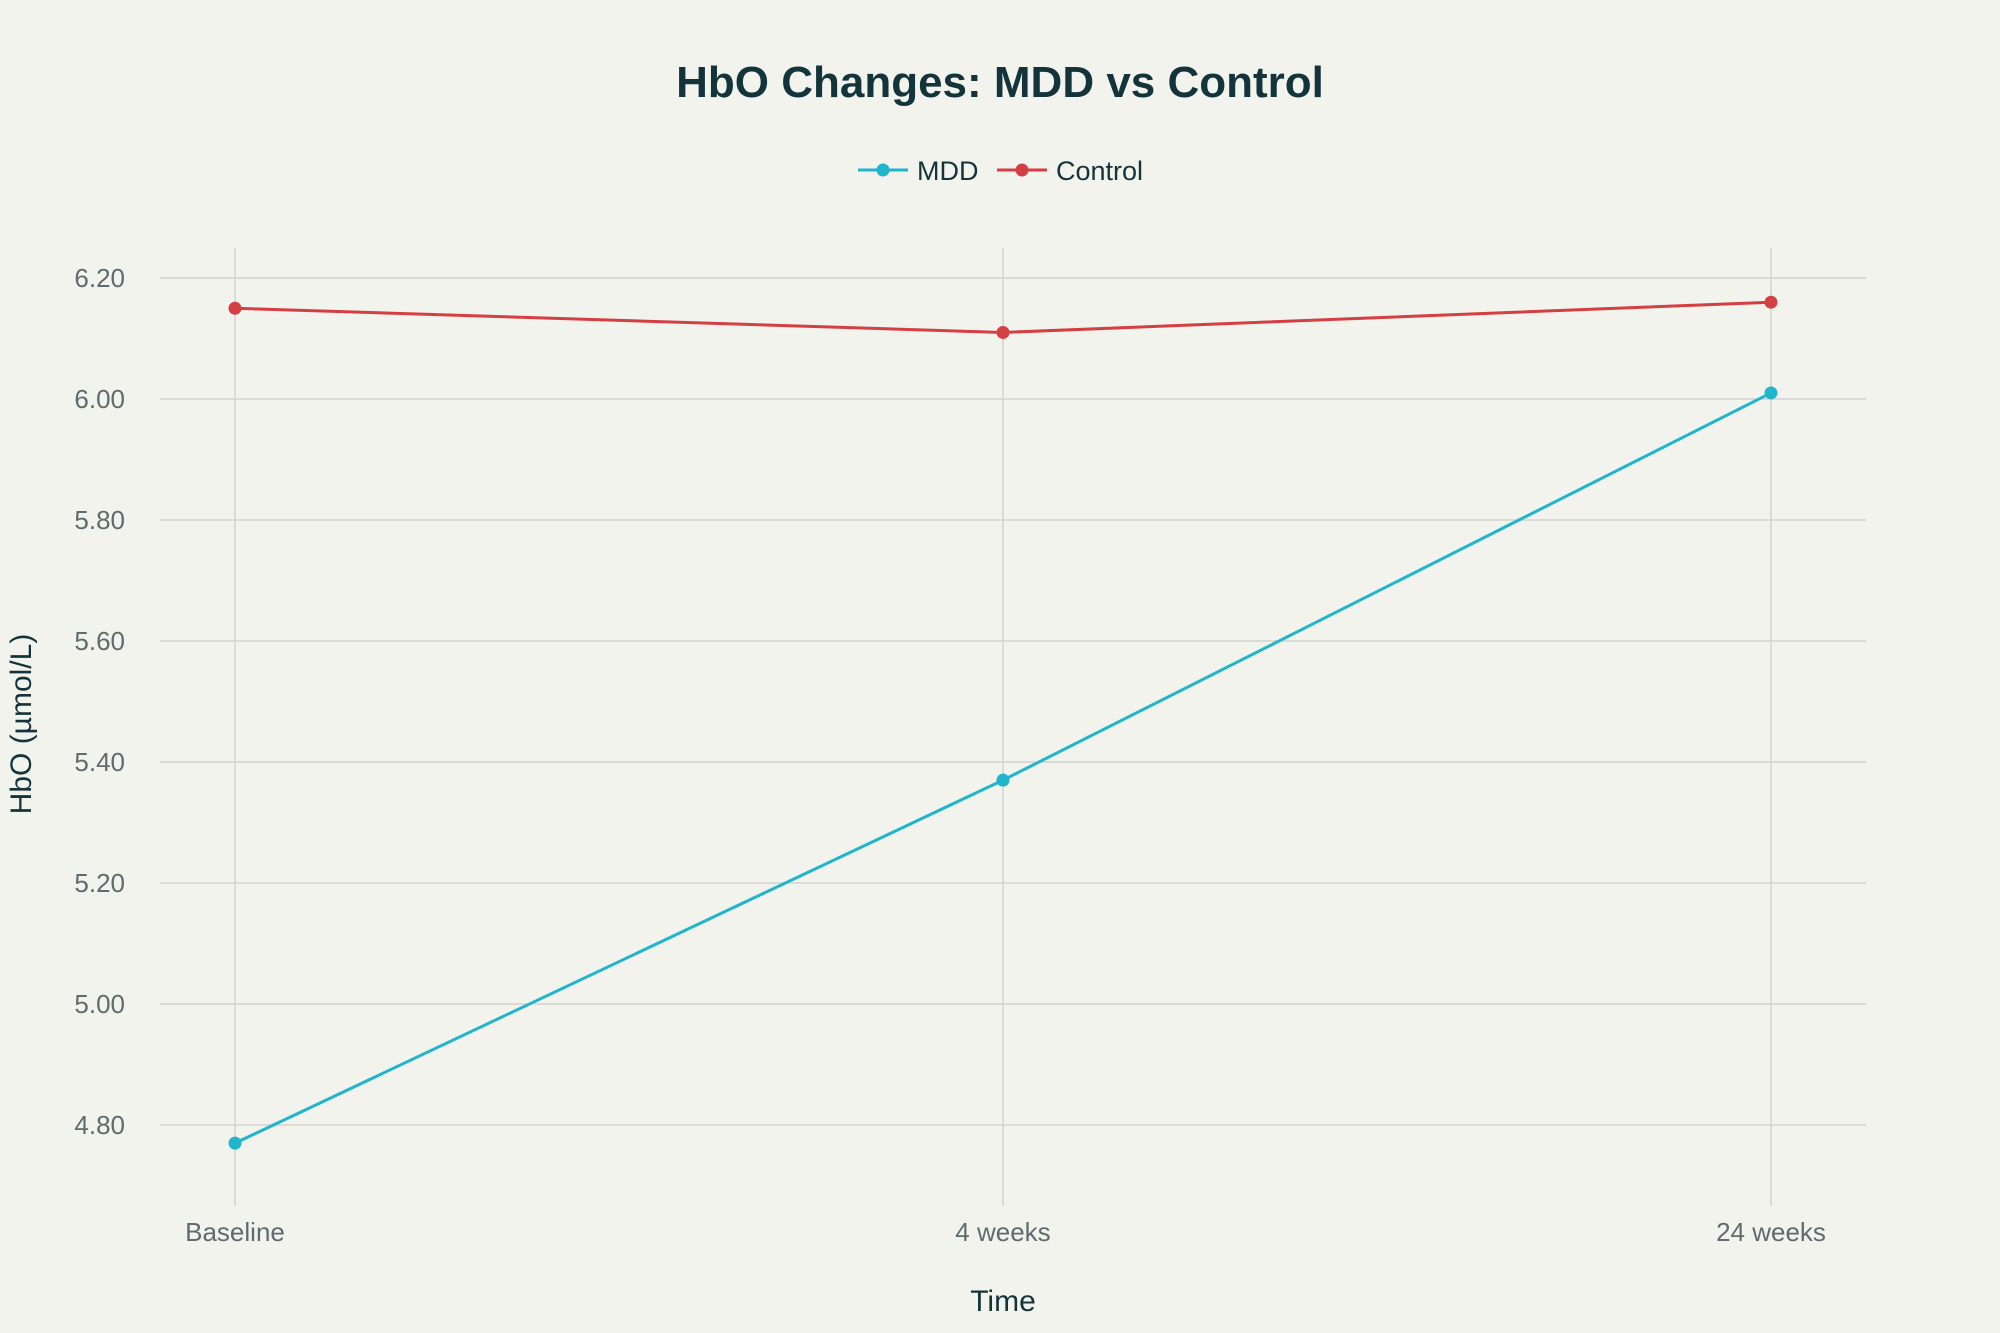 This screenshot has height=1333, width=2000. What do you see at coordinates (99, 399) in the screenshot?
I see `y-tick-label: 6.00` at bounding box center [99, 399].